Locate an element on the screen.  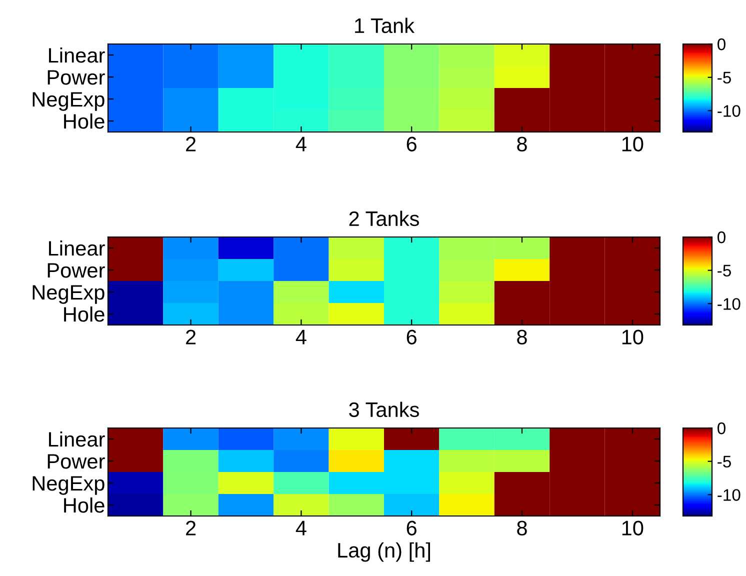
chart-title: 1 Tank is located at coordinates (385, 26).